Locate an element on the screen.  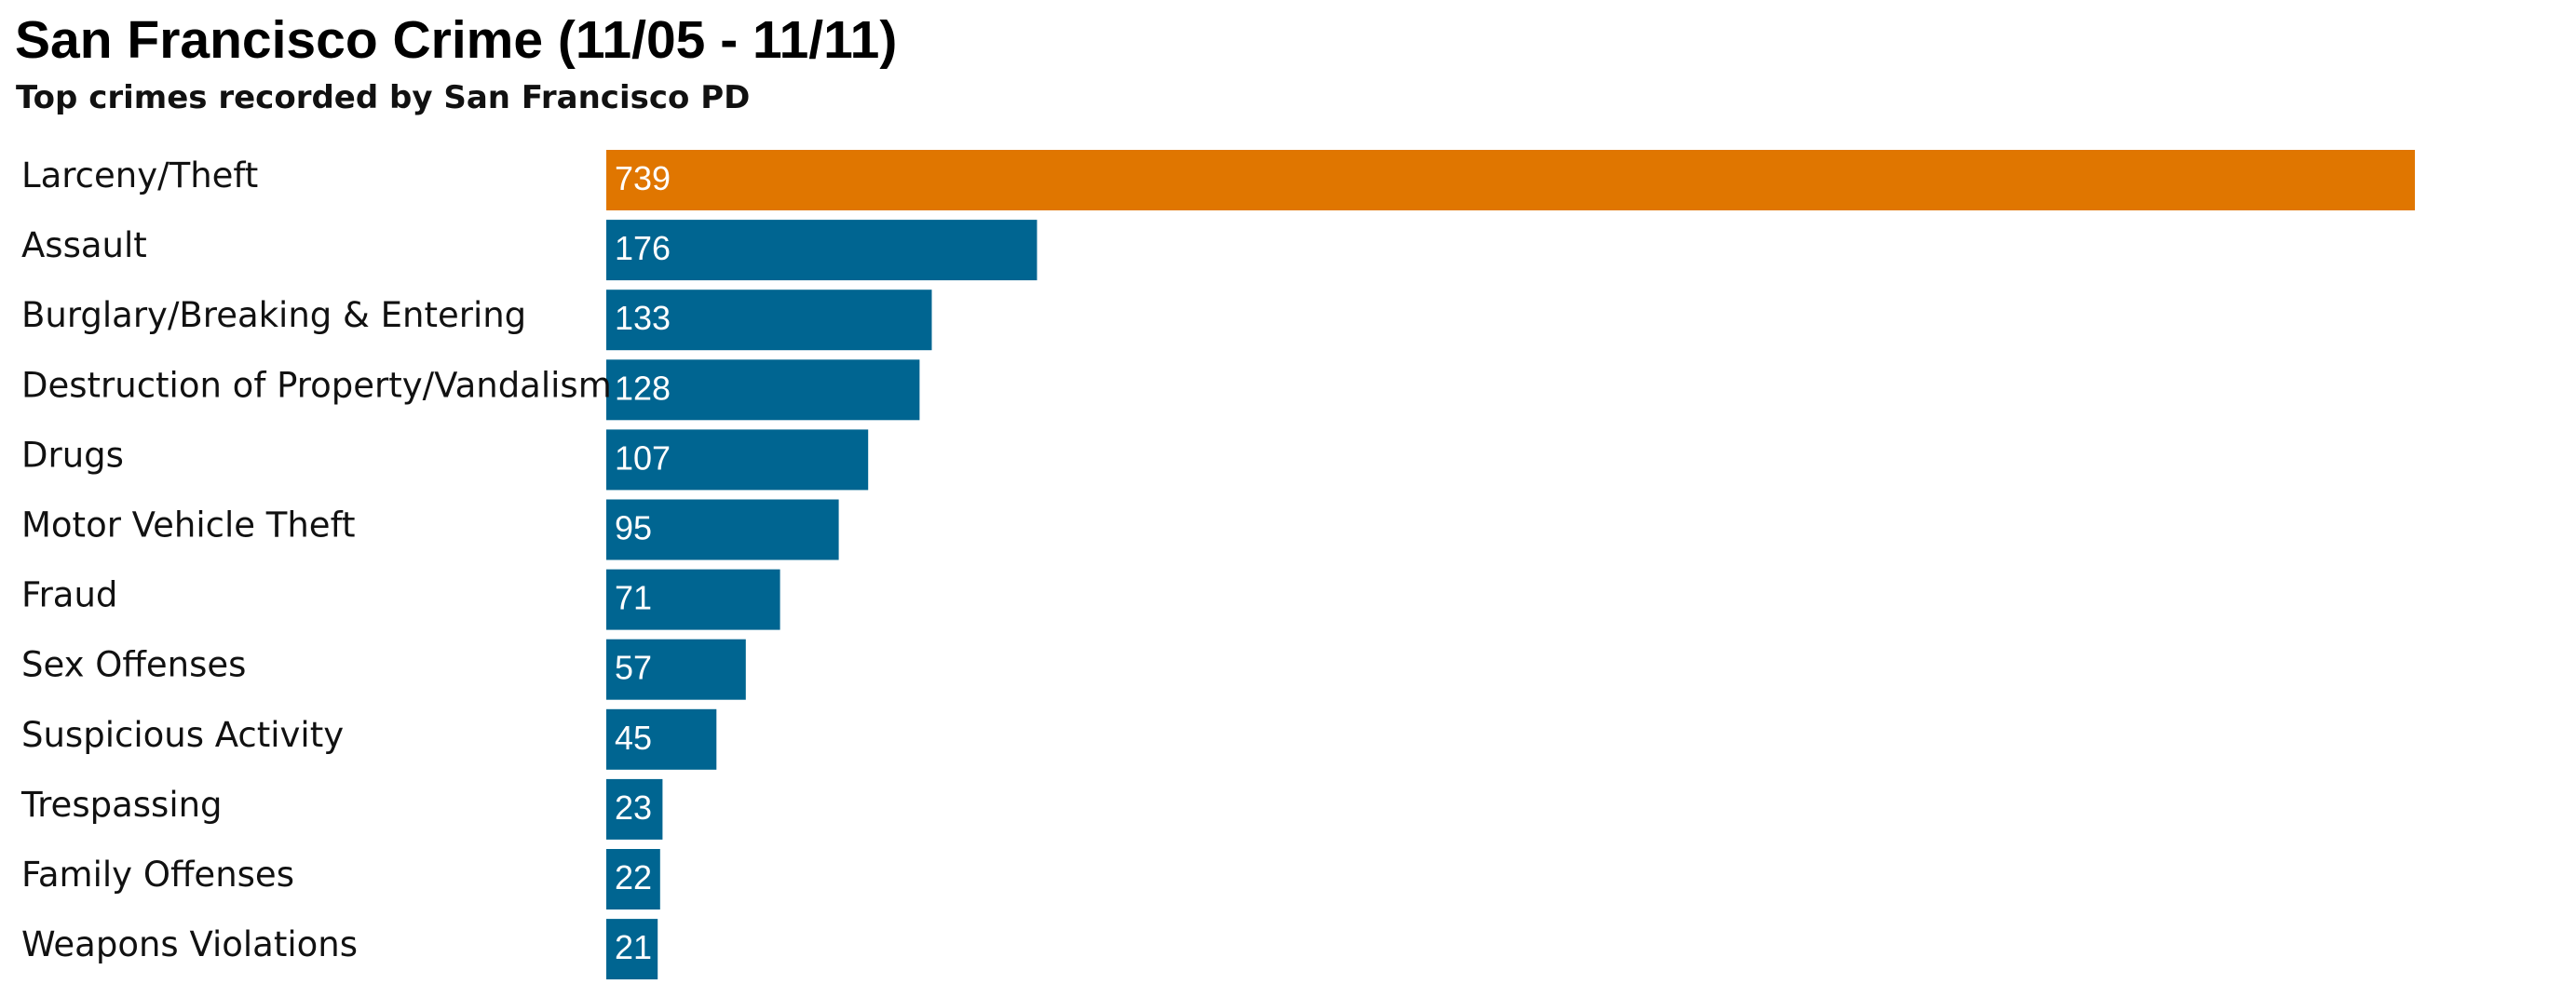
category-label: Destruction of Property/Vandalism is located at coordinates (316, 385).